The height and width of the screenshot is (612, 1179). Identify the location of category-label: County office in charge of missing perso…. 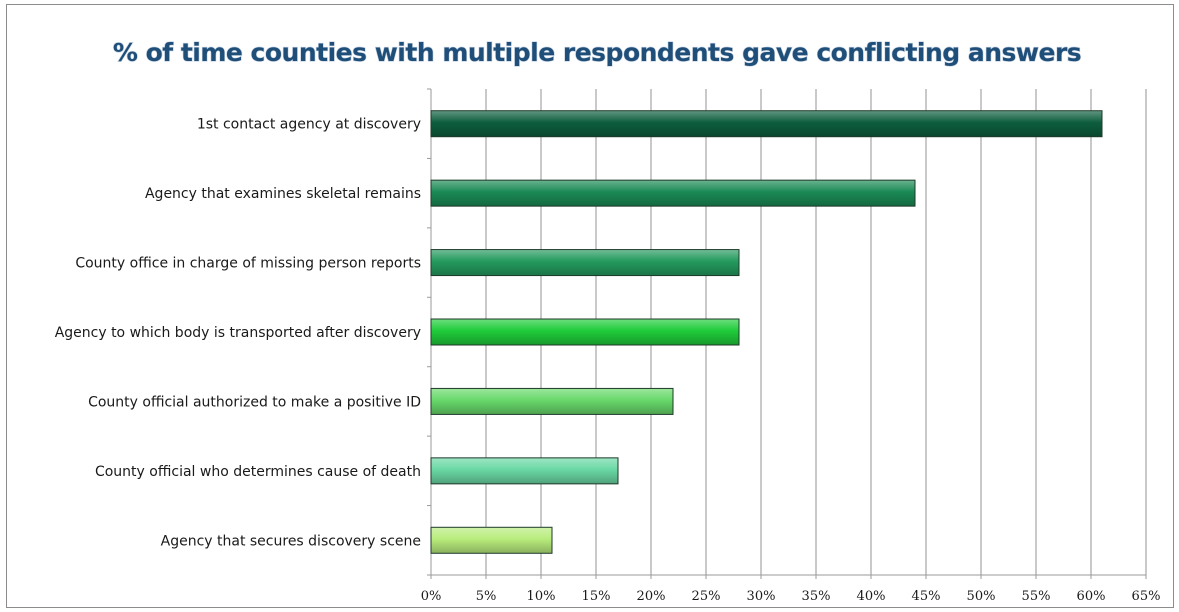
(248, 264).